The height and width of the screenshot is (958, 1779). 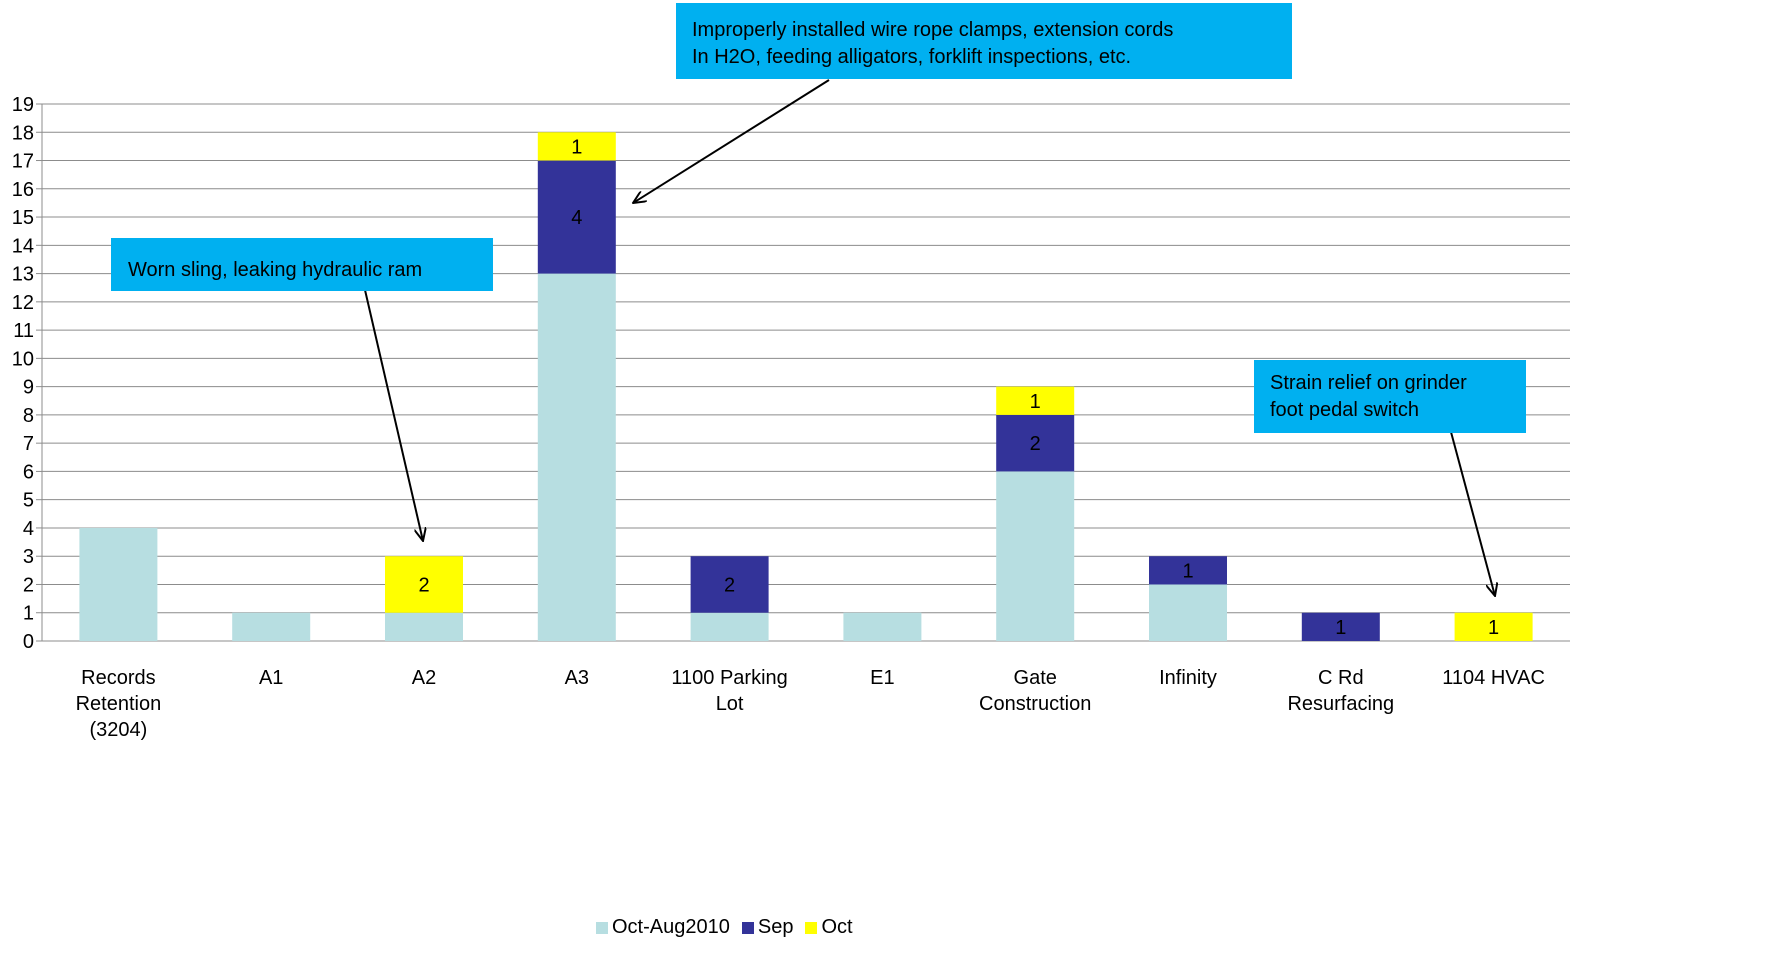 I want to click on x-tick-label: A2, so click(x=424, y=678).